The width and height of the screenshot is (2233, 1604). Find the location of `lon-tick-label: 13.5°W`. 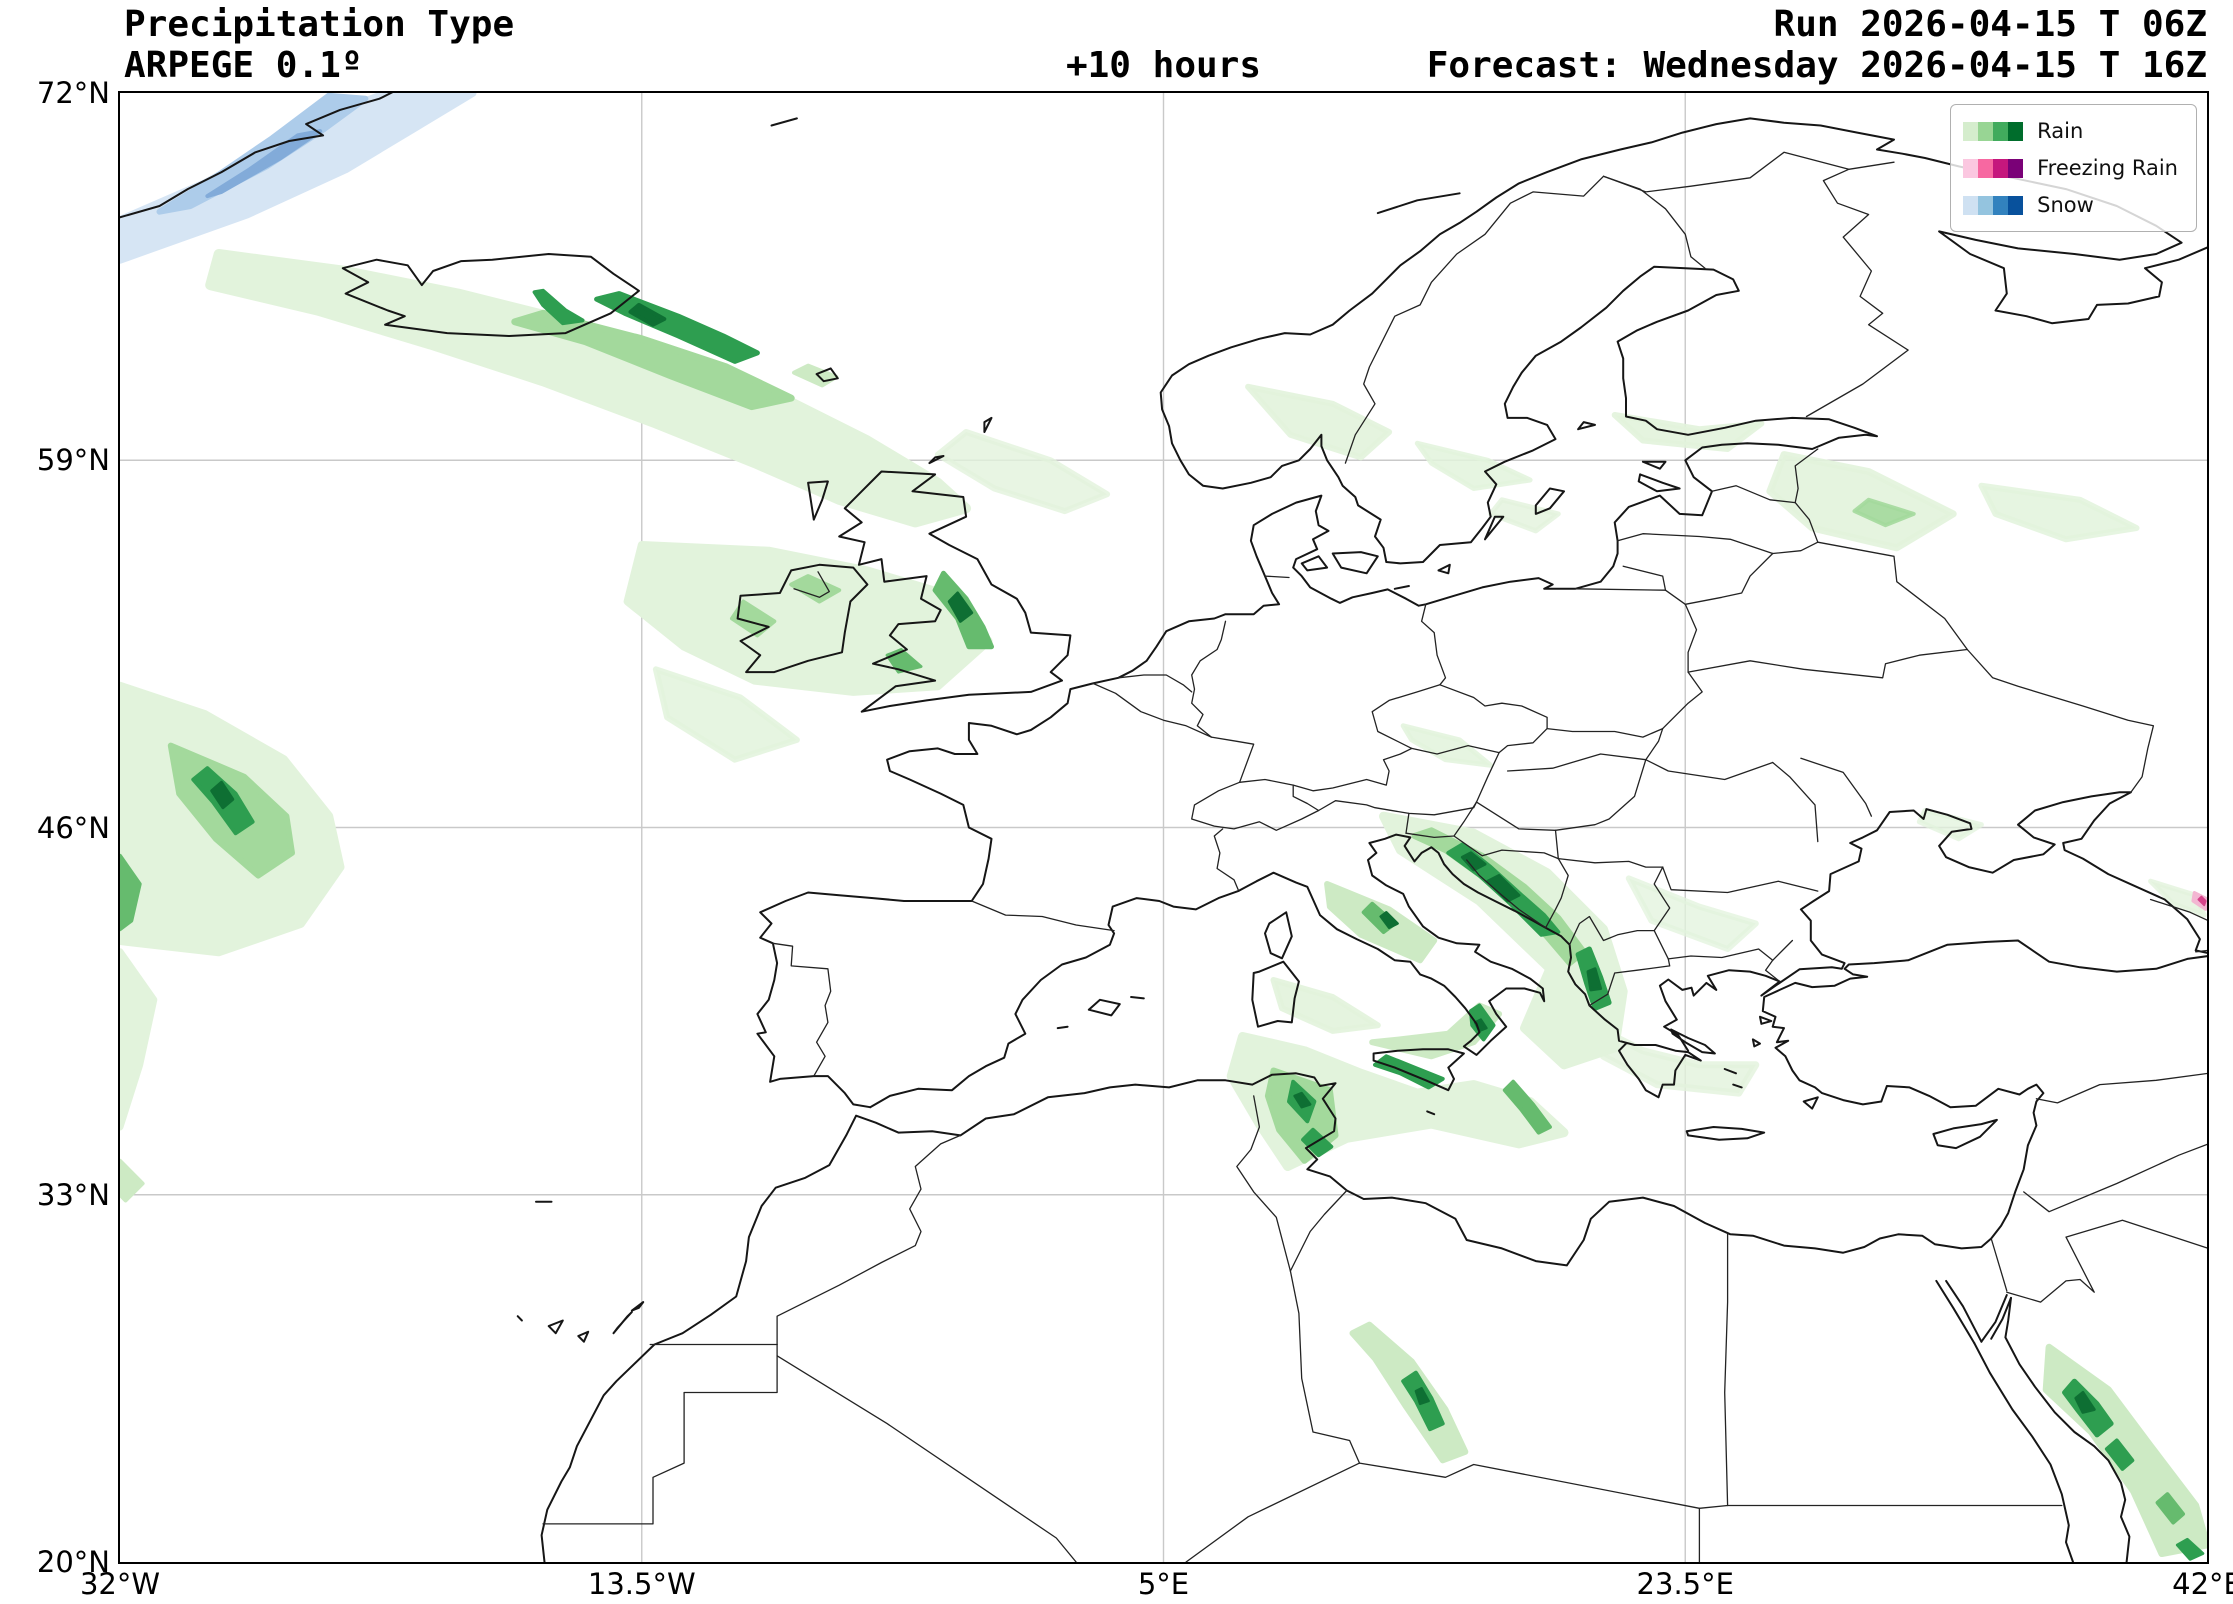

lon-tick-label: 13.5°W is located at coordinates (641, 1584).